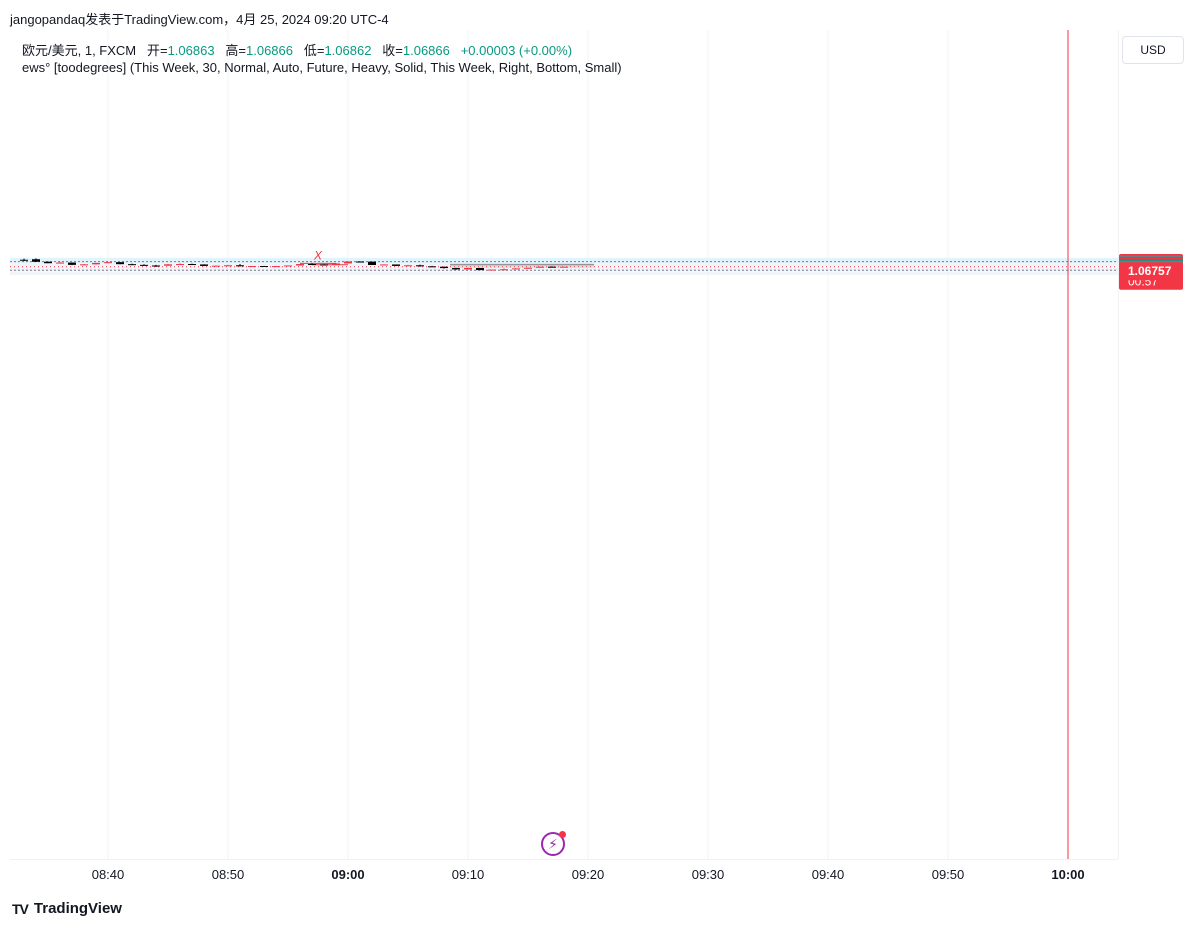 The height and width of the screenshot is (930, 1200). Describe the element at coordinates (562, 834) in the screenshot. I see `notification-dot` at that location.